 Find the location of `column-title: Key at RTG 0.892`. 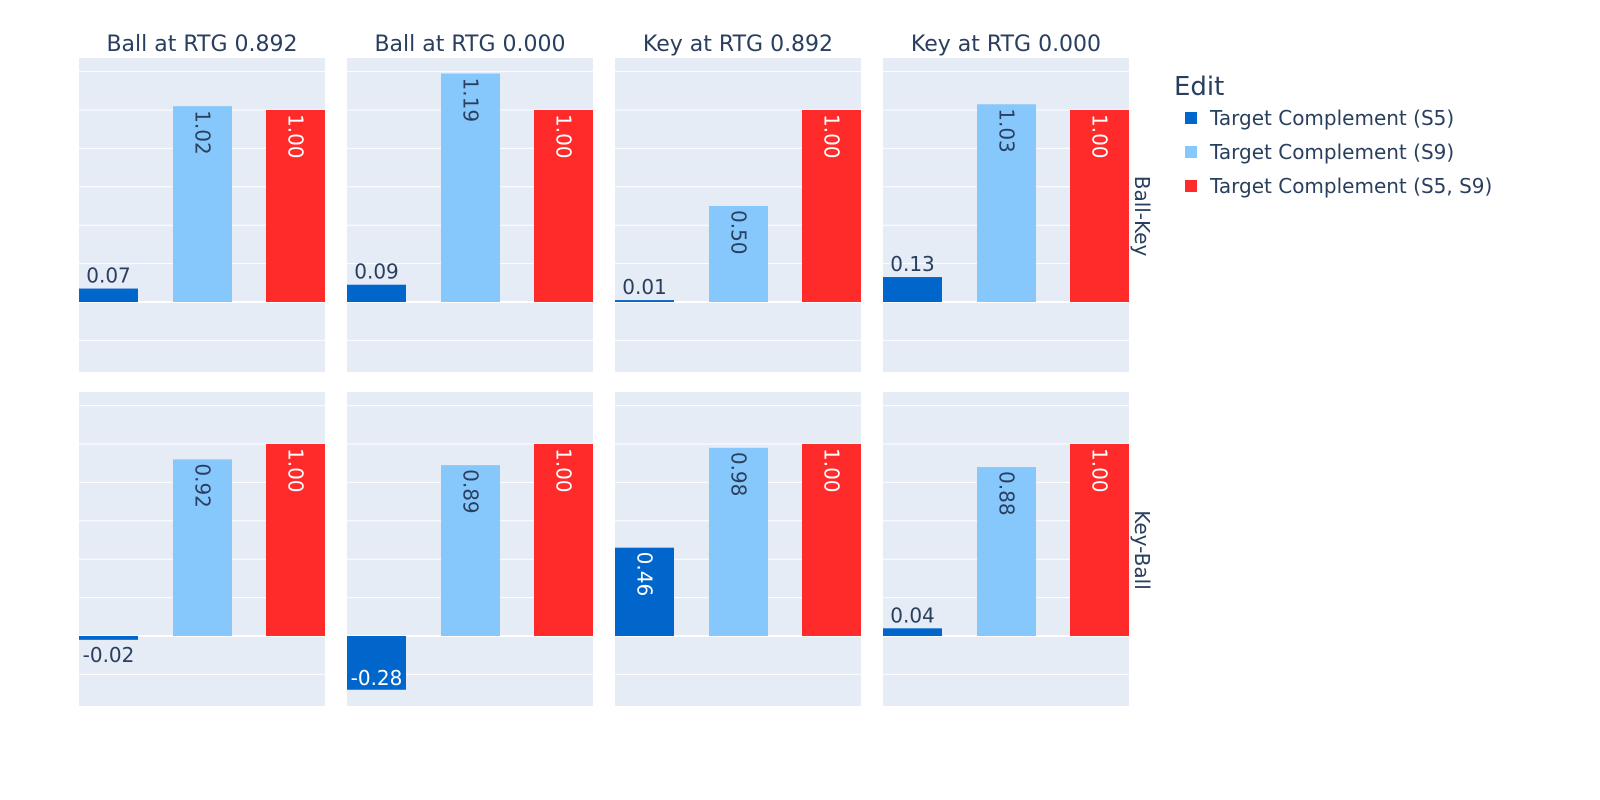

column-title: Key at RTG 0.892 is located at coordinates (738, 44).